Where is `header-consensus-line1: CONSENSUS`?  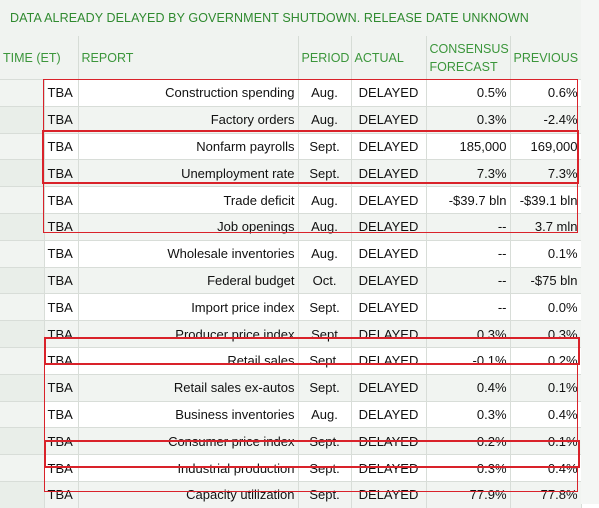
header-consensus-line1: CONSENSUS is located at coordinates (469, 48).